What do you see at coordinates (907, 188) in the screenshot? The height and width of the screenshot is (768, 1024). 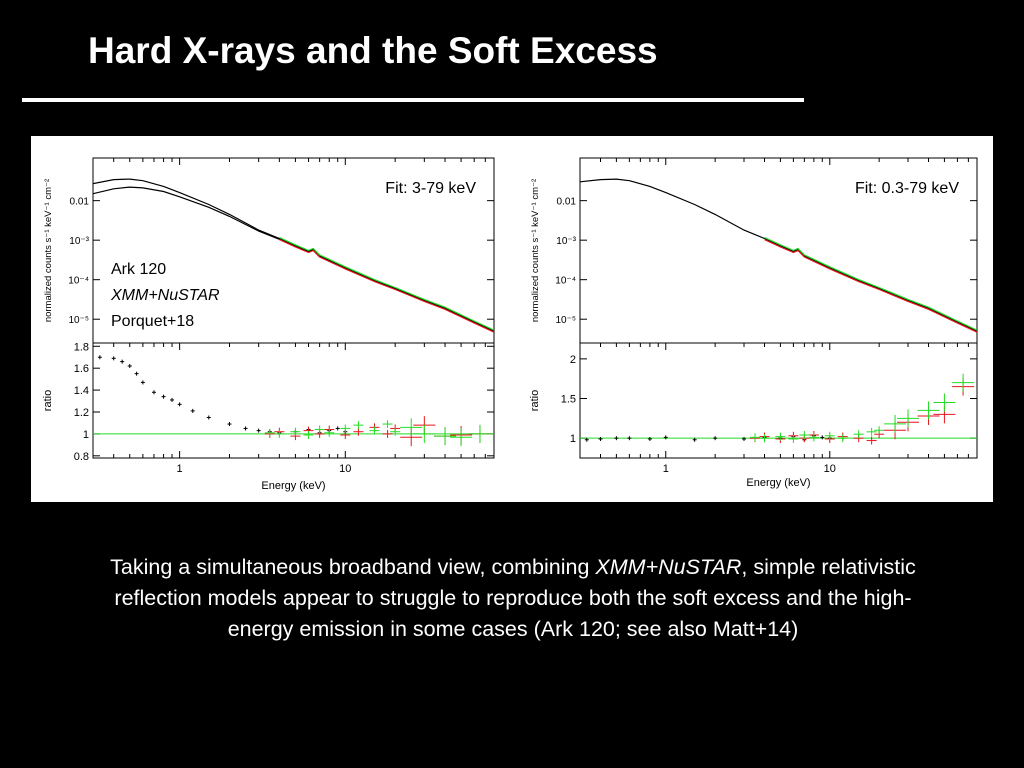 I see `fit-label: Fit: 0.3-79 keV` at bounding box center [907, 188].